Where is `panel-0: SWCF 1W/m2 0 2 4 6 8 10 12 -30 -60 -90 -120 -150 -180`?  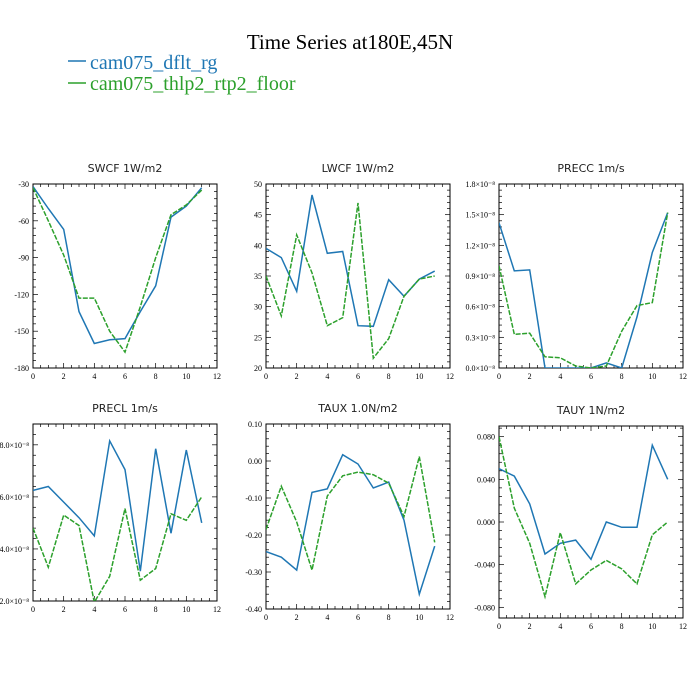
panel-0: SWCF 1W/m2 0 2 4 6 8 10 12 -30 -60 -90 -120 -150 -180 is located at coordinates (117, 271).